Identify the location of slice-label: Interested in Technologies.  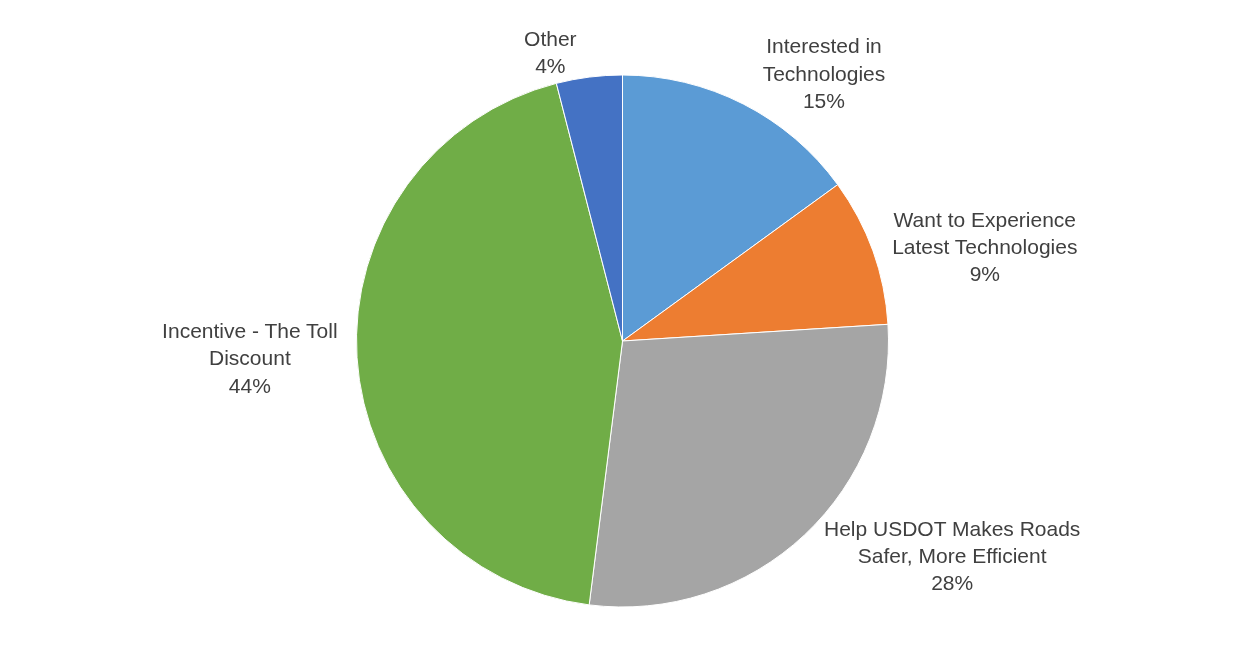
(824, 59).